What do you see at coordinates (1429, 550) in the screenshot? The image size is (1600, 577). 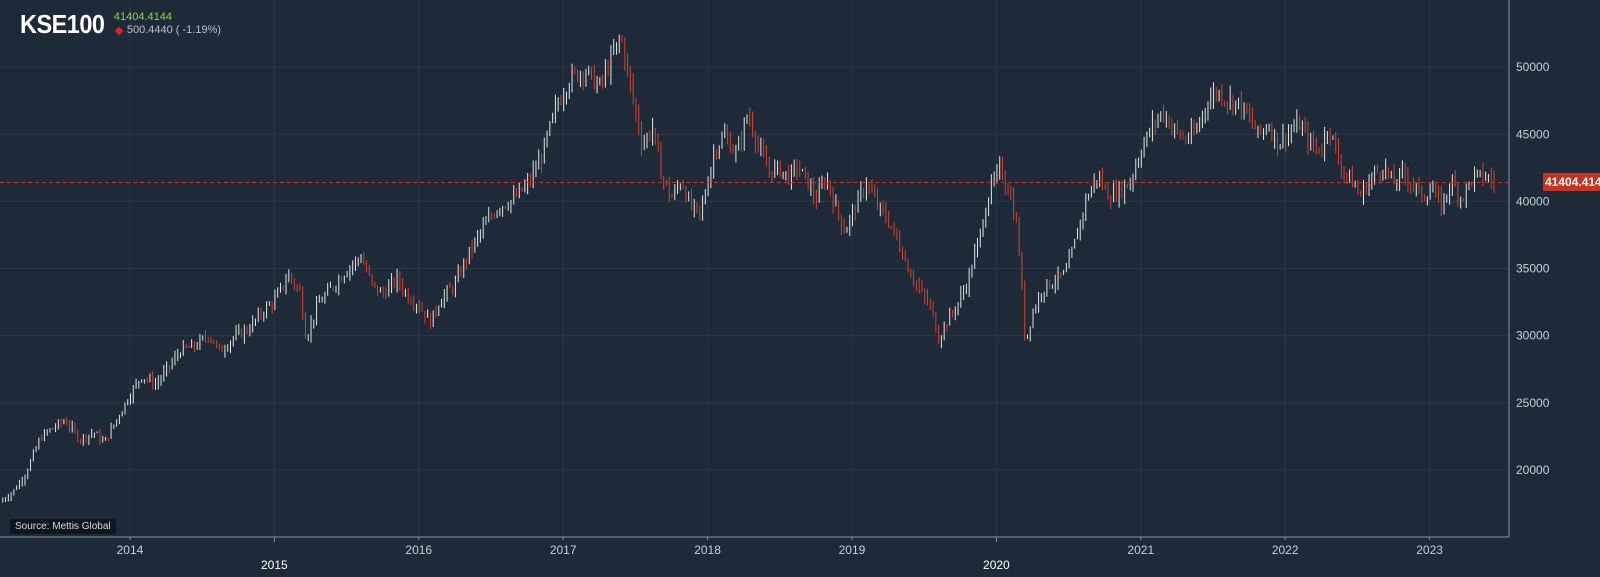 I see `x-tick-label: 2023` at bounding box center [1429, 550].